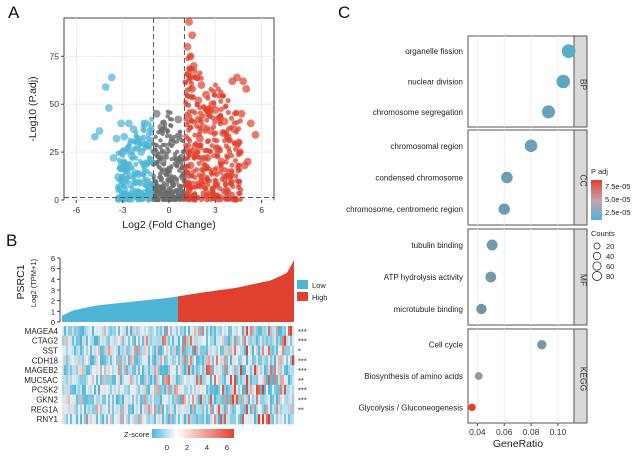  What do you see at coordinates (227, 447) in the screenshot?
I see `zscore-tick-label: 6` at bounding box center [227, 447].